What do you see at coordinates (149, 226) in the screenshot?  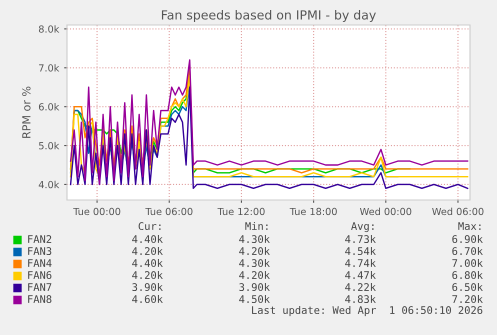 I see `text: Cur:` at bounding box center [149, 226].